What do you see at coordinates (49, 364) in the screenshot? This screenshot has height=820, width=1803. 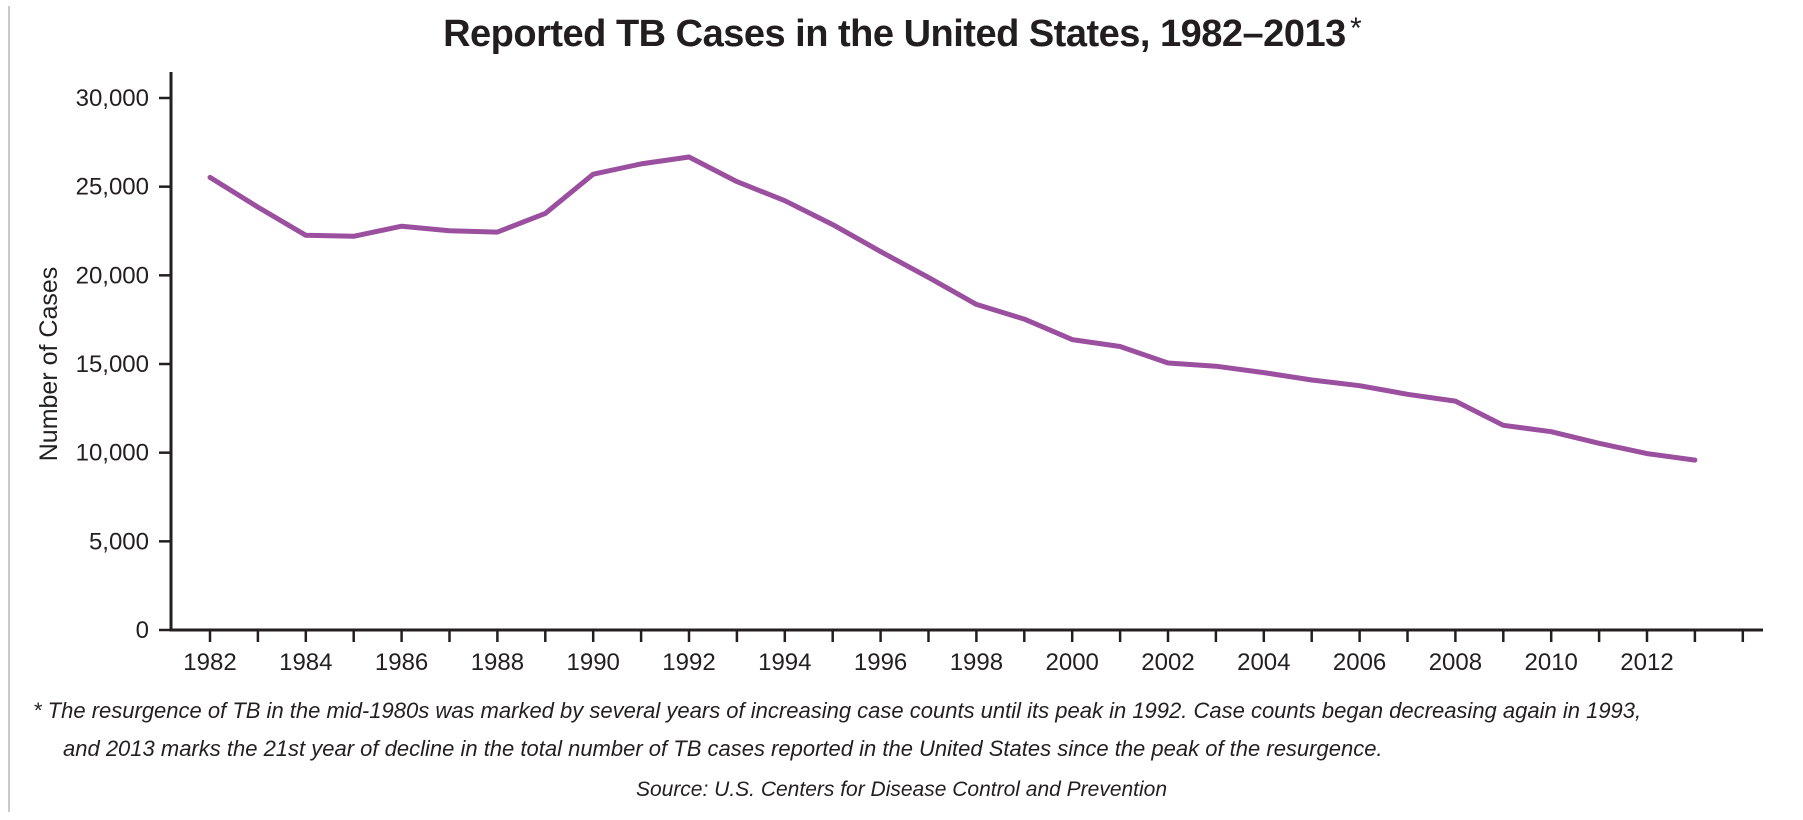 I see `y-axis-title: Number of Cases` at bounding box center [49, 364].